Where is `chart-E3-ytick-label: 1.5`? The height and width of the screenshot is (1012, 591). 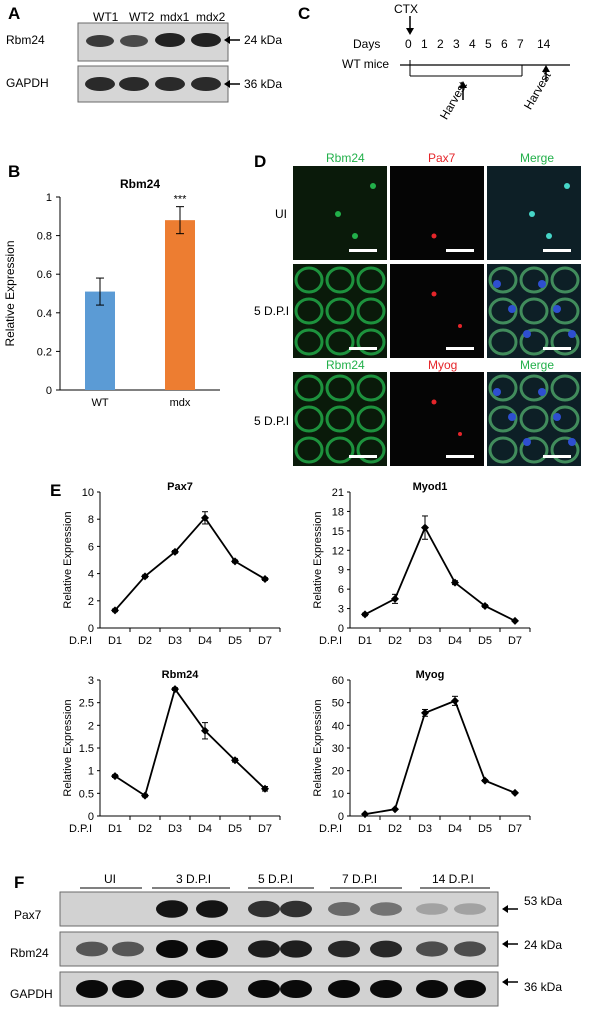
chart-E3-ytick-label: 1.5 is located at coordinates (86, 749).